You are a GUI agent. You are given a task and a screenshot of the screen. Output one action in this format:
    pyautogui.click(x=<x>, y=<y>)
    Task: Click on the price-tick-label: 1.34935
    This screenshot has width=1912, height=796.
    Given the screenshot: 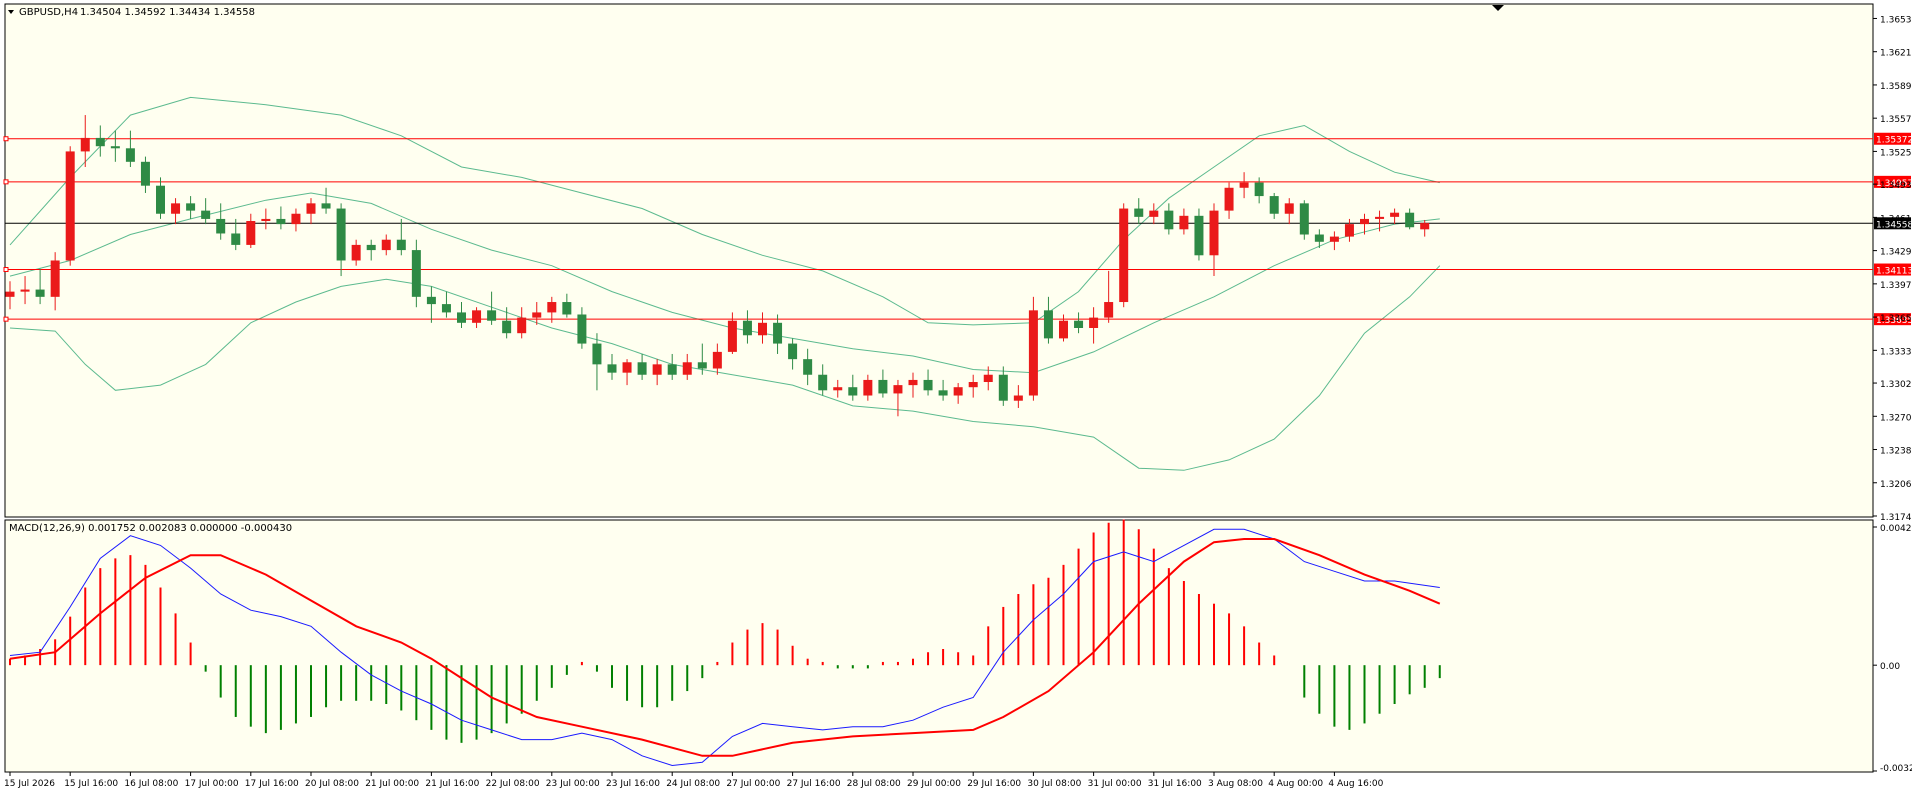 What is the action you would take?
    pyautogui.click(x=1896, y=186)
    